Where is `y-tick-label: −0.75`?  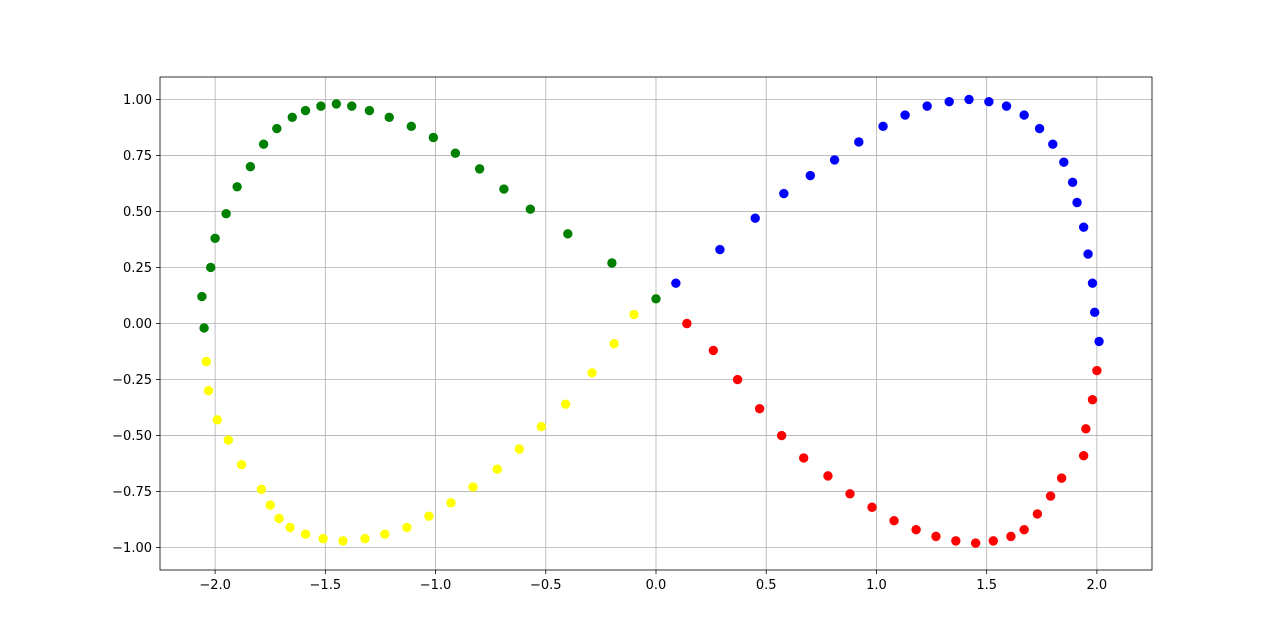
y-tick-label: −0.75 is located at coordinates (132, 492).